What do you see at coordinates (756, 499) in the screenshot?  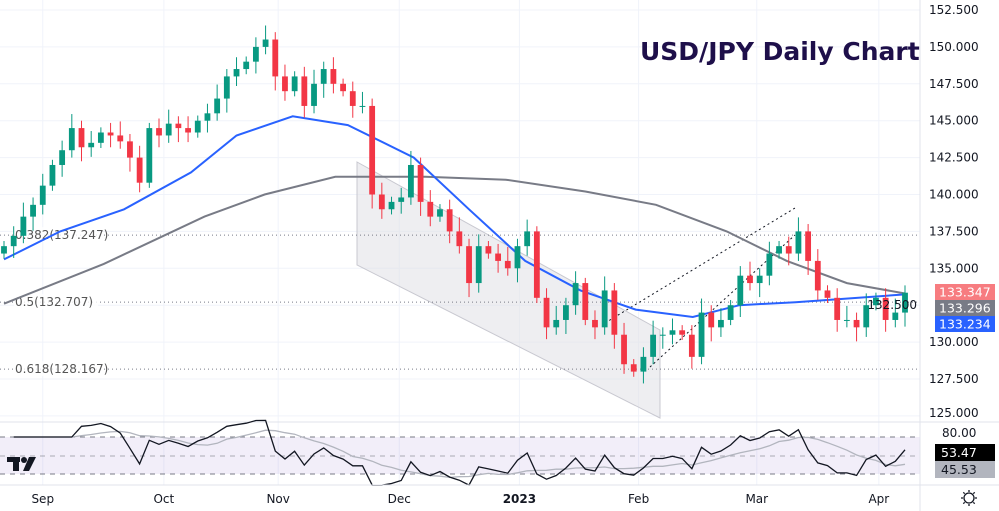 I see `x-tick-label: Mar` at bounding box center [756, 499].